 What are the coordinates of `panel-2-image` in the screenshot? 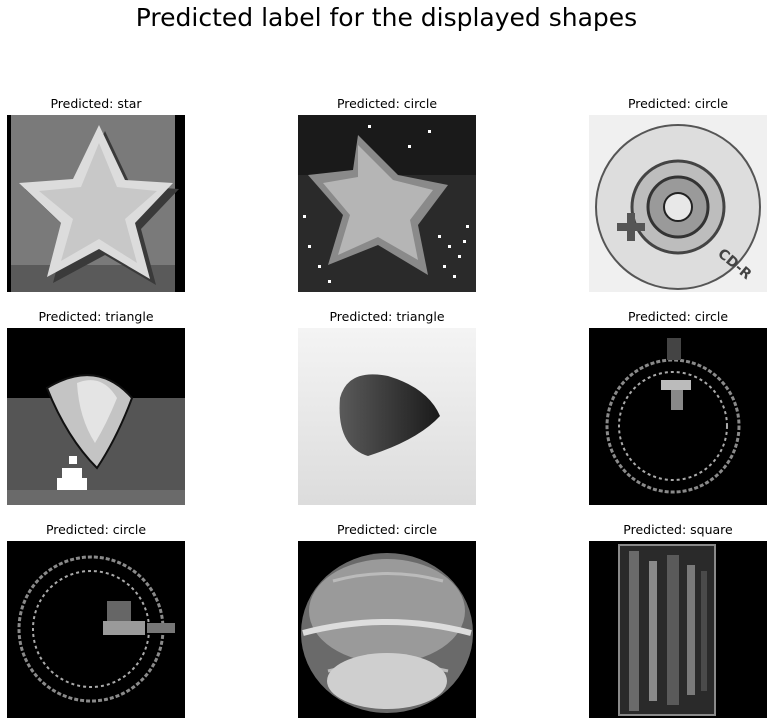 It's located at (387, 203).